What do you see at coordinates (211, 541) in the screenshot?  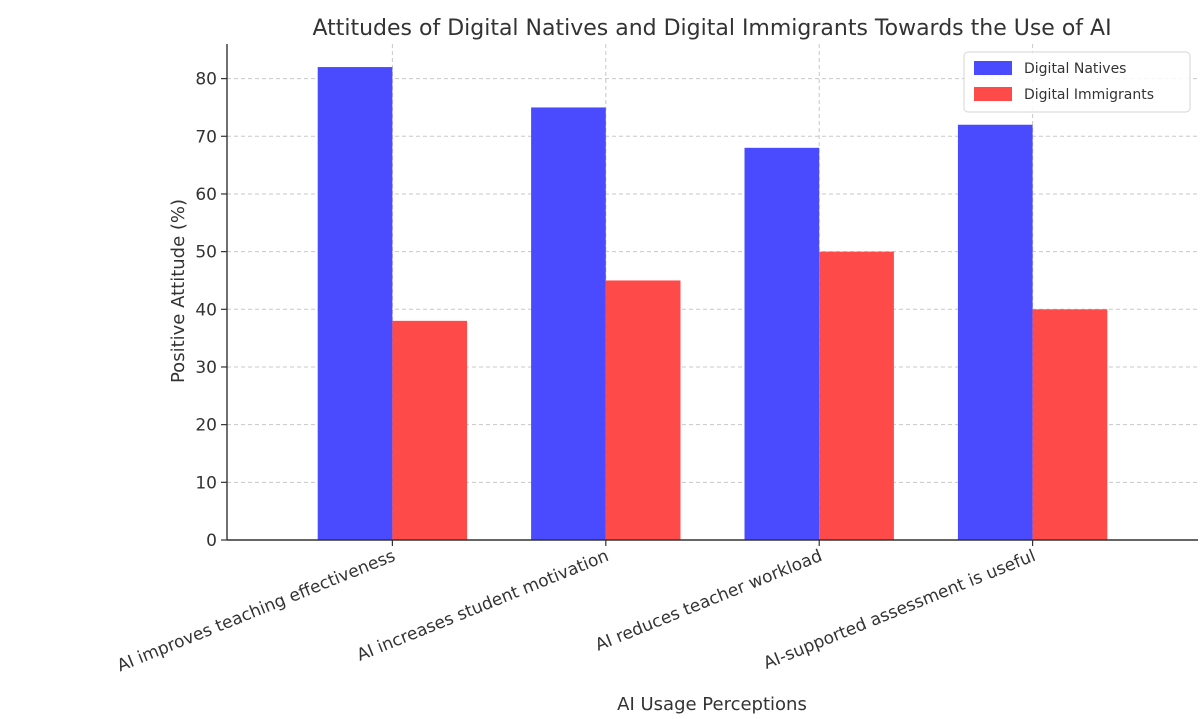 I see `y-tick-label: 0` at bounding box center [211, 541].